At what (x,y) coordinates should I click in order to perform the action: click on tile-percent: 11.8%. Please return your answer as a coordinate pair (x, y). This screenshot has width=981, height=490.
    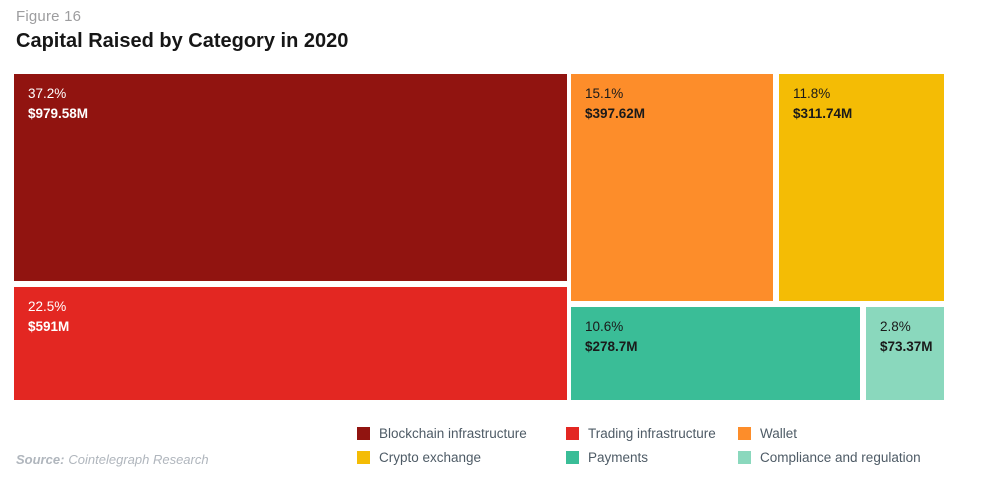
    Looking at the image, I should click on (812, 93).